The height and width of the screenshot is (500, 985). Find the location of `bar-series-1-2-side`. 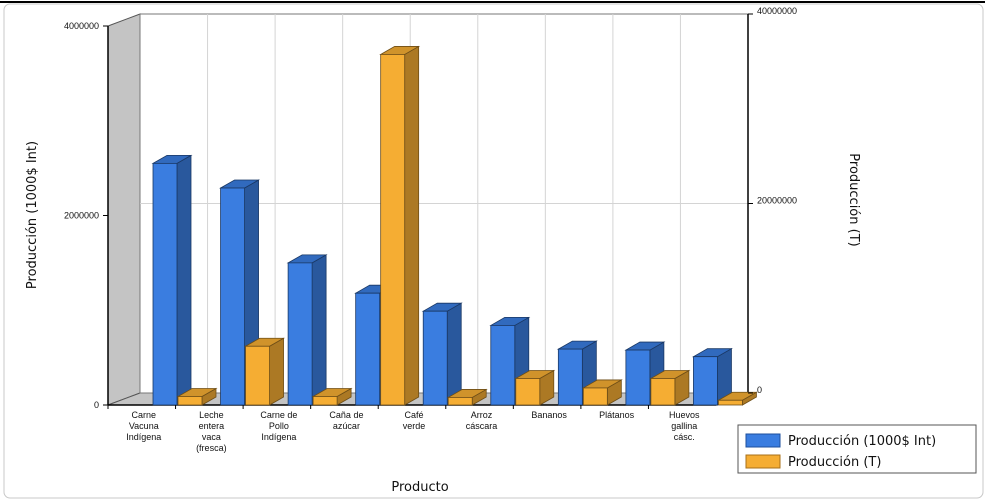

bar-series-1-2-side is located at coordinates (319, 330).